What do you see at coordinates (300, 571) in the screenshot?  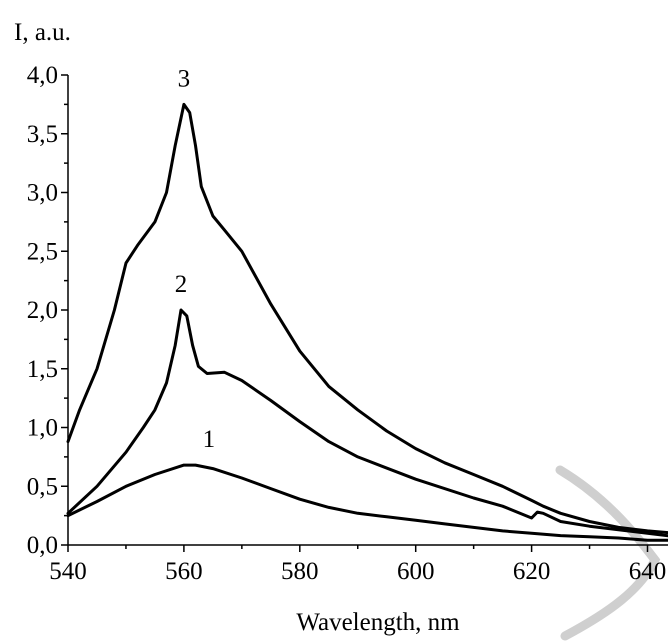 I see `x-tick-label: 580` at bounding box center [300, 571].